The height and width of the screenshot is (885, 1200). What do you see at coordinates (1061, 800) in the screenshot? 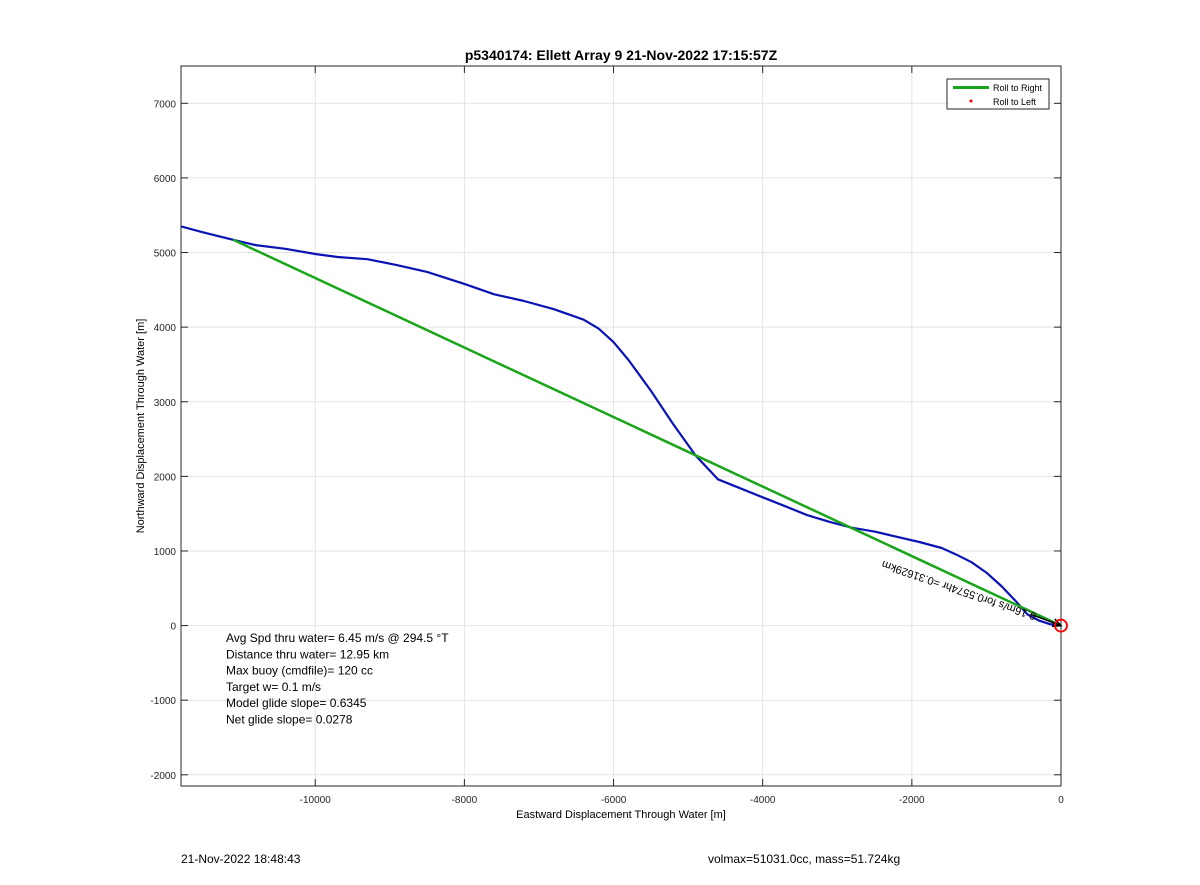
I see `x-tick-label: 0` at bounding box center [1061, 800].